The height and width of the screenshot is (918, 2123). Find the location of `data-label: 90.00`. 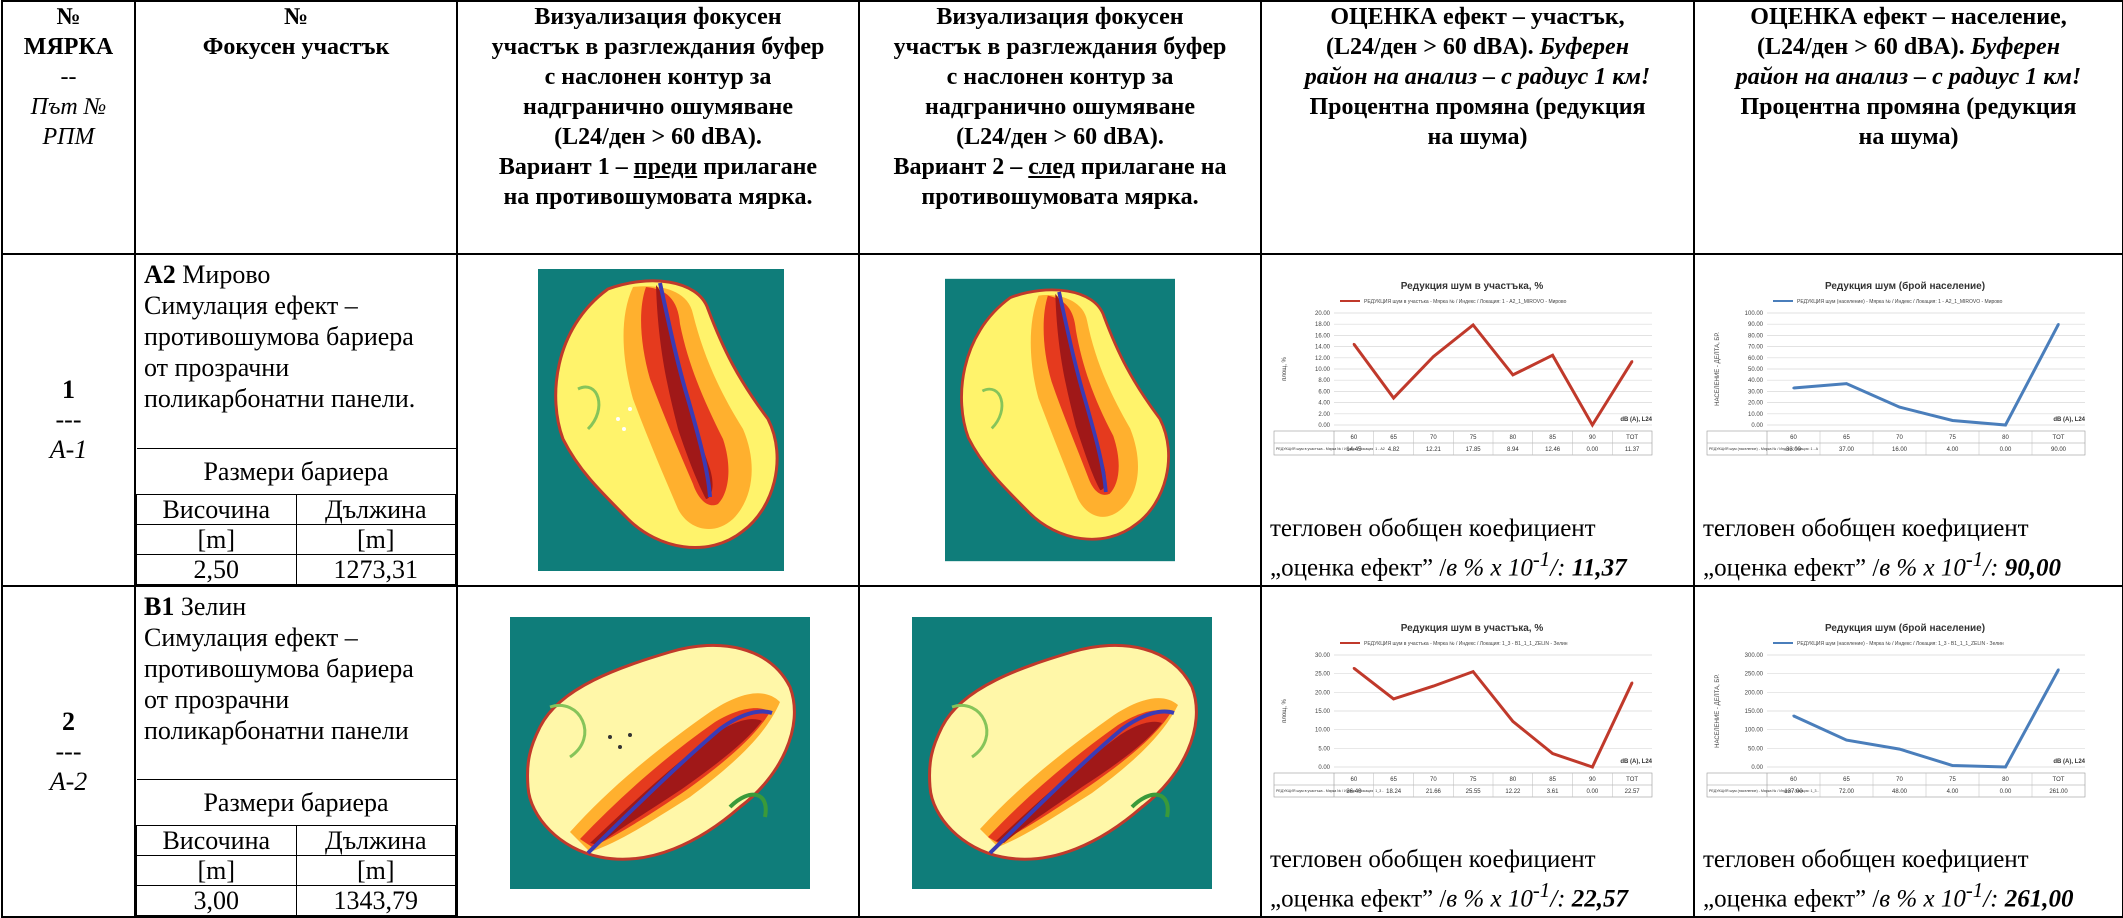

data-label: 90.00 is located at coordinates (2059, 450).